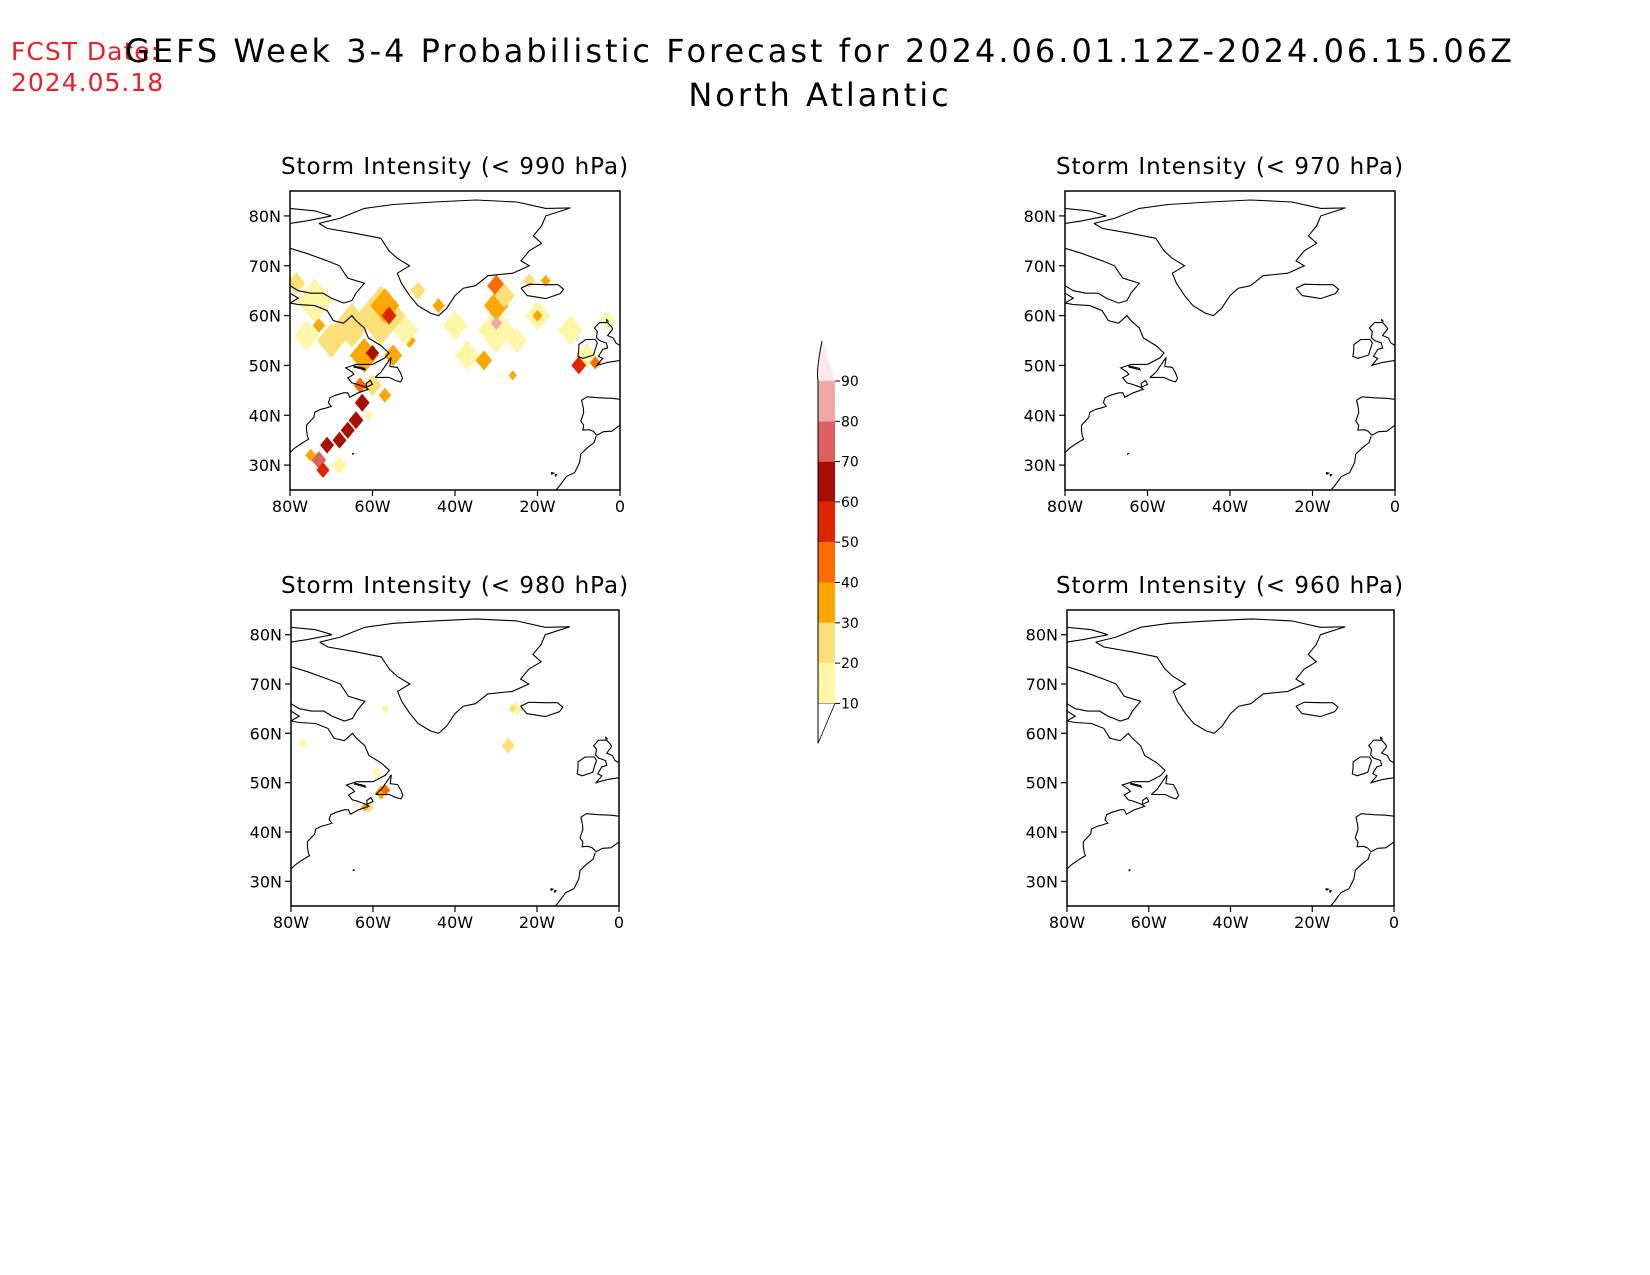  What do you see at coordinates (88, 82) in the screenshot?
I see `forecast-date-value: 2024.05.18` at bounding box center [88, 82].